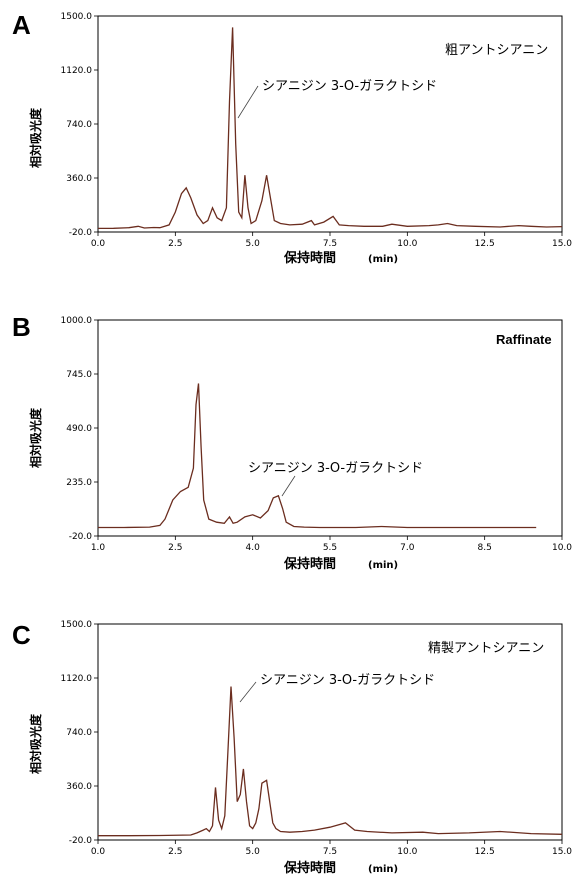 The height and width of the screenshot is (886, 581). Describe the element at coordinates (486, 648) in the screenshot. I see `chart-title: 精製アントシアニン` at that location.